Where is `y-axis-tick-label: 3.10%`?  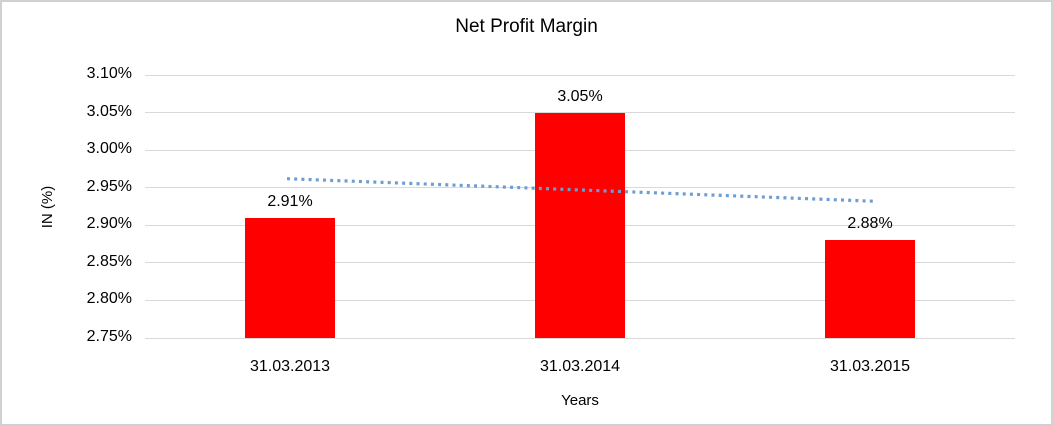
y-axis-tick-label: 3.10% is located at coordinates (109, 73).